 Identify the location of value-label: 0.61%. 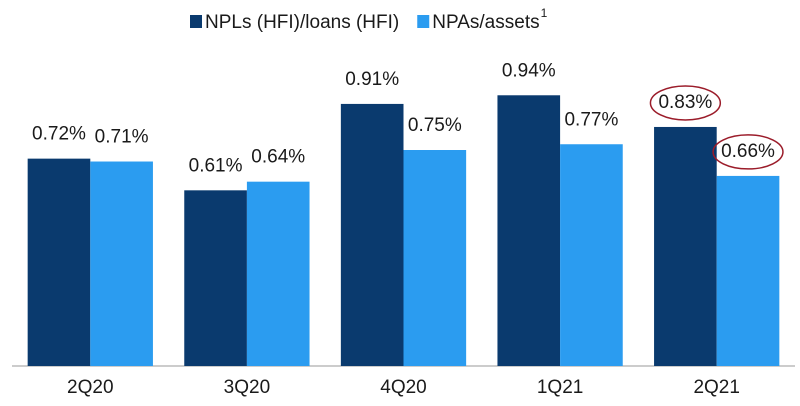
(216, 165).